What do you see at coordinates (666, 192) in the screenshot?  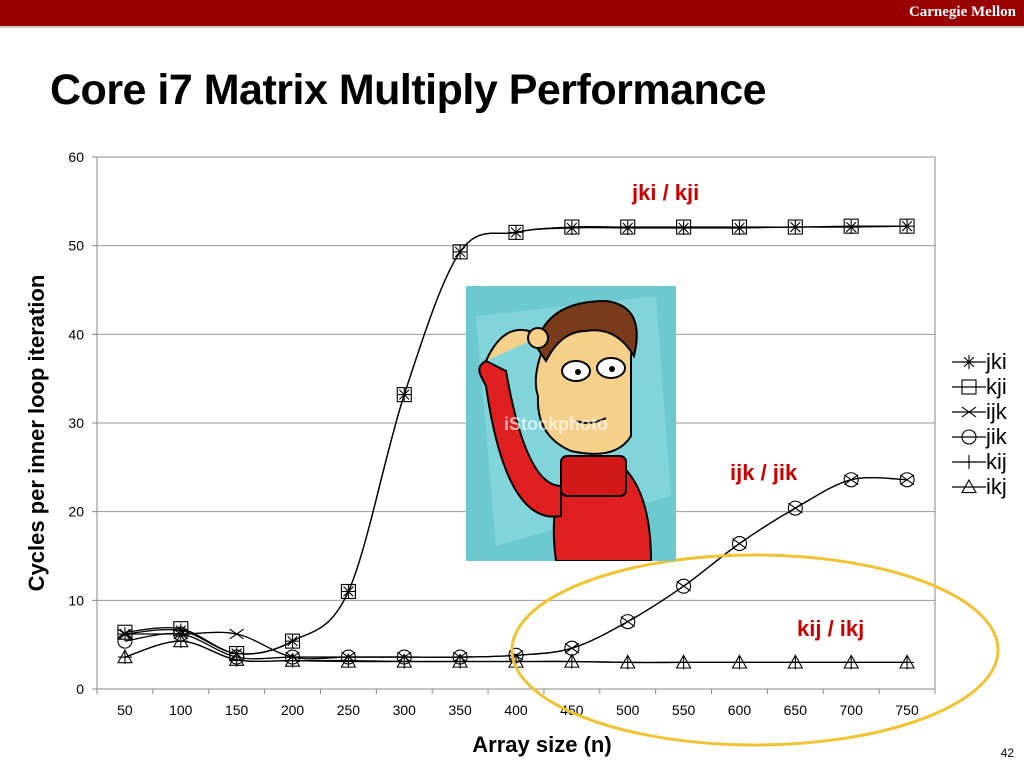 I see `annotation-jki-kji: jki / kji` at bounding box center [666, 192].